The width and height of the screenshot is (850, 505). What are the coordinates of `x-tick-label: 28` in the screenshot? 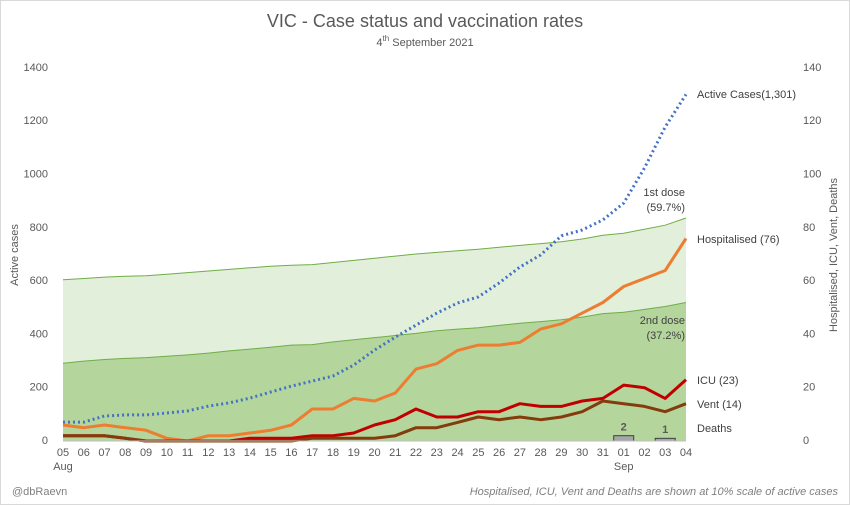 It's located at (541, 453).